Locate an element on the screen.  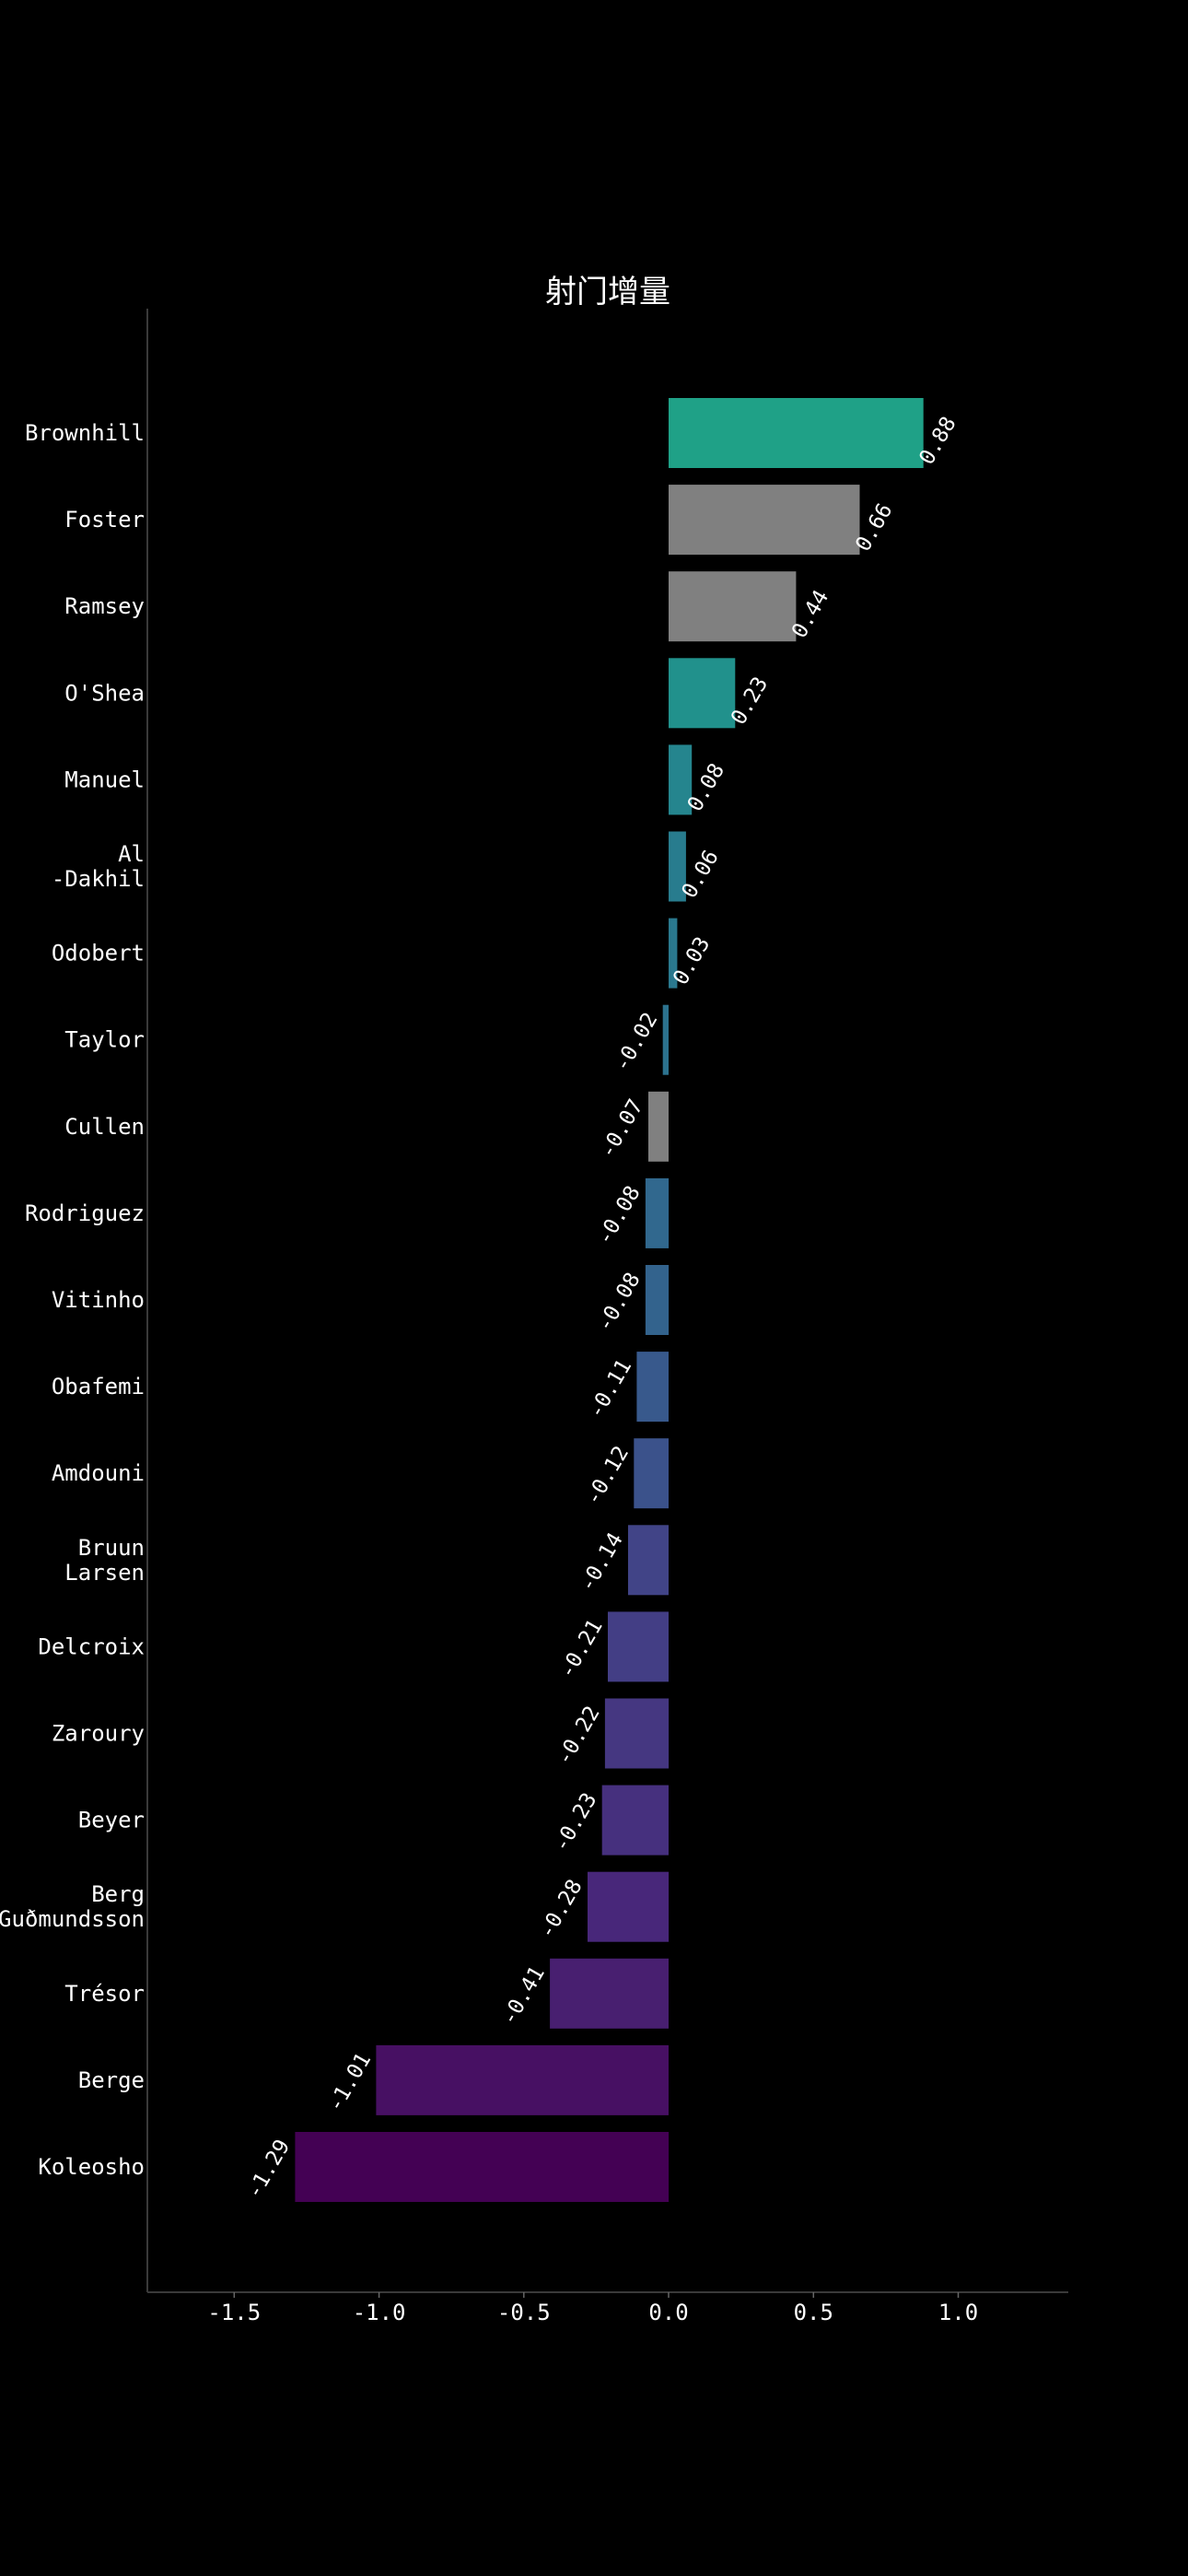
x-tick-label: 1.0 is located at coordinates (958, 2312).